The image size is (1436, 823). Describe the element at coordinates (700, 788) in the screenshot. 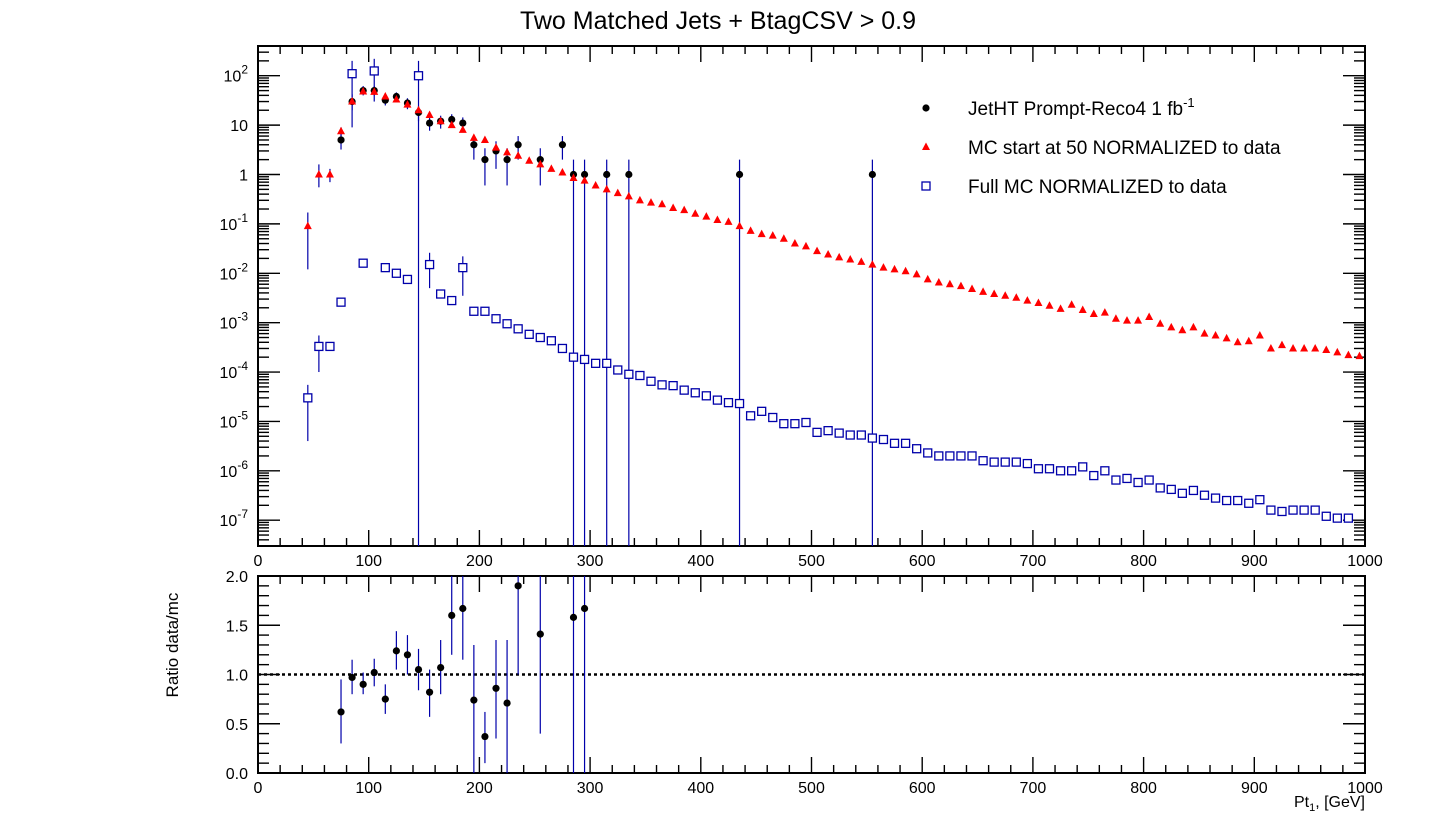

I see `x-tick-label: 400` at that location.